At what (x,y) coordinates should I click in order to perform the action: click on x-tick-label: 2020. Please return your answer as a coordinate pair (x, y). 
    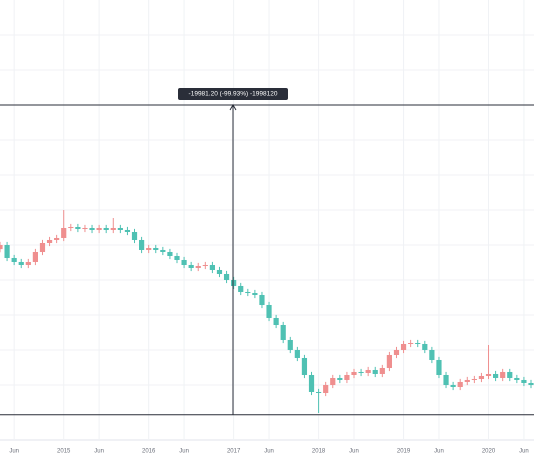
    Looking at the image, I should click on (489, 452).